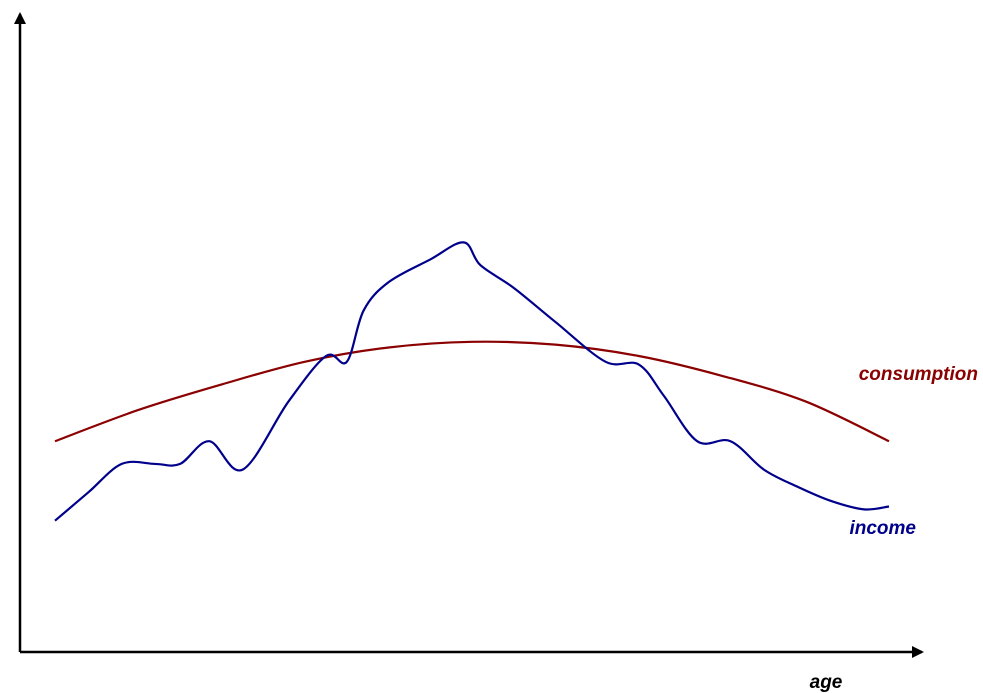 Image resolution: width=983 pixels, height=693 pixels. Describe the element at coordinates (882, 528) in the screenshot. I see `income-series-label: income` at that location.